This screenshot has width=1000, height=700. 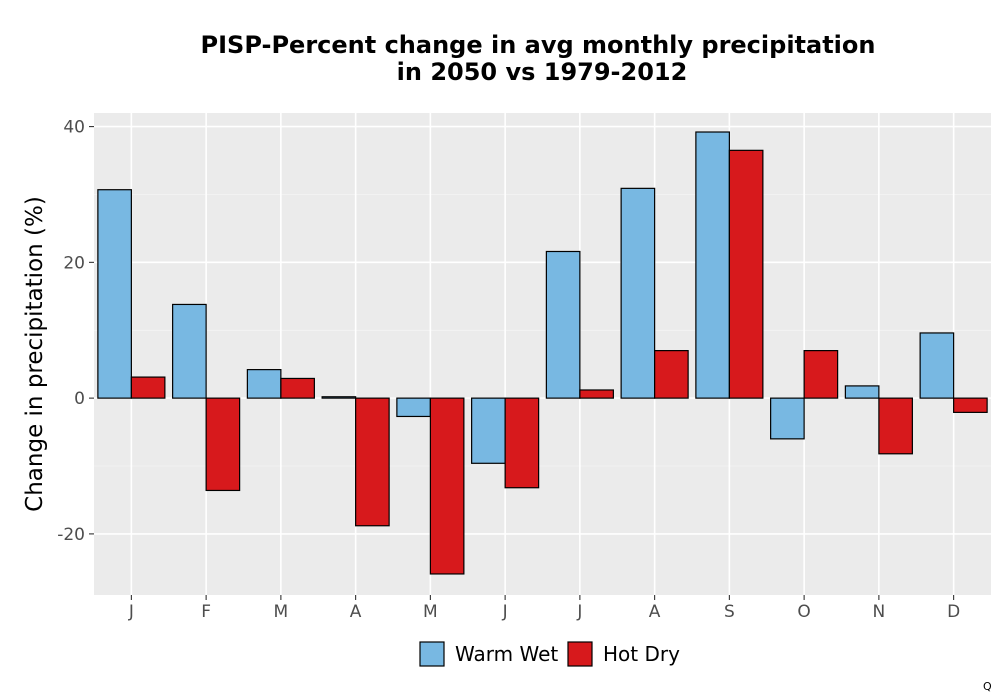 What do you see at coordinates (580, 654) in the screenshot?
I see `legend-key-hot-dry` at bounding box center [580, 654].